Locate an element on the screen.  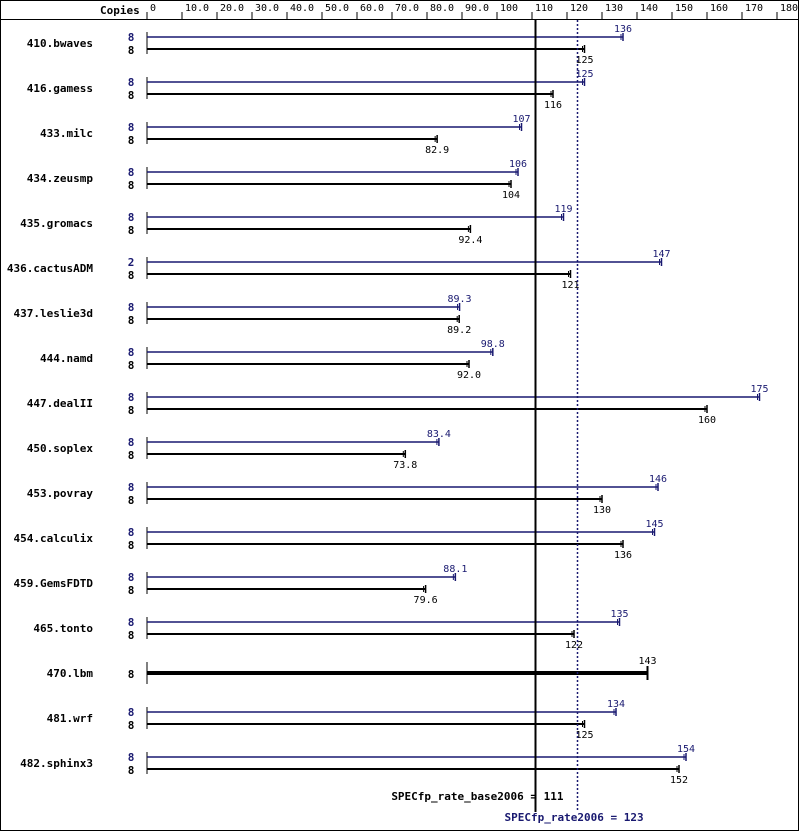
peak-reference-label: SPECfp_rate2006 = 123 is located at coordinates (574, 817).